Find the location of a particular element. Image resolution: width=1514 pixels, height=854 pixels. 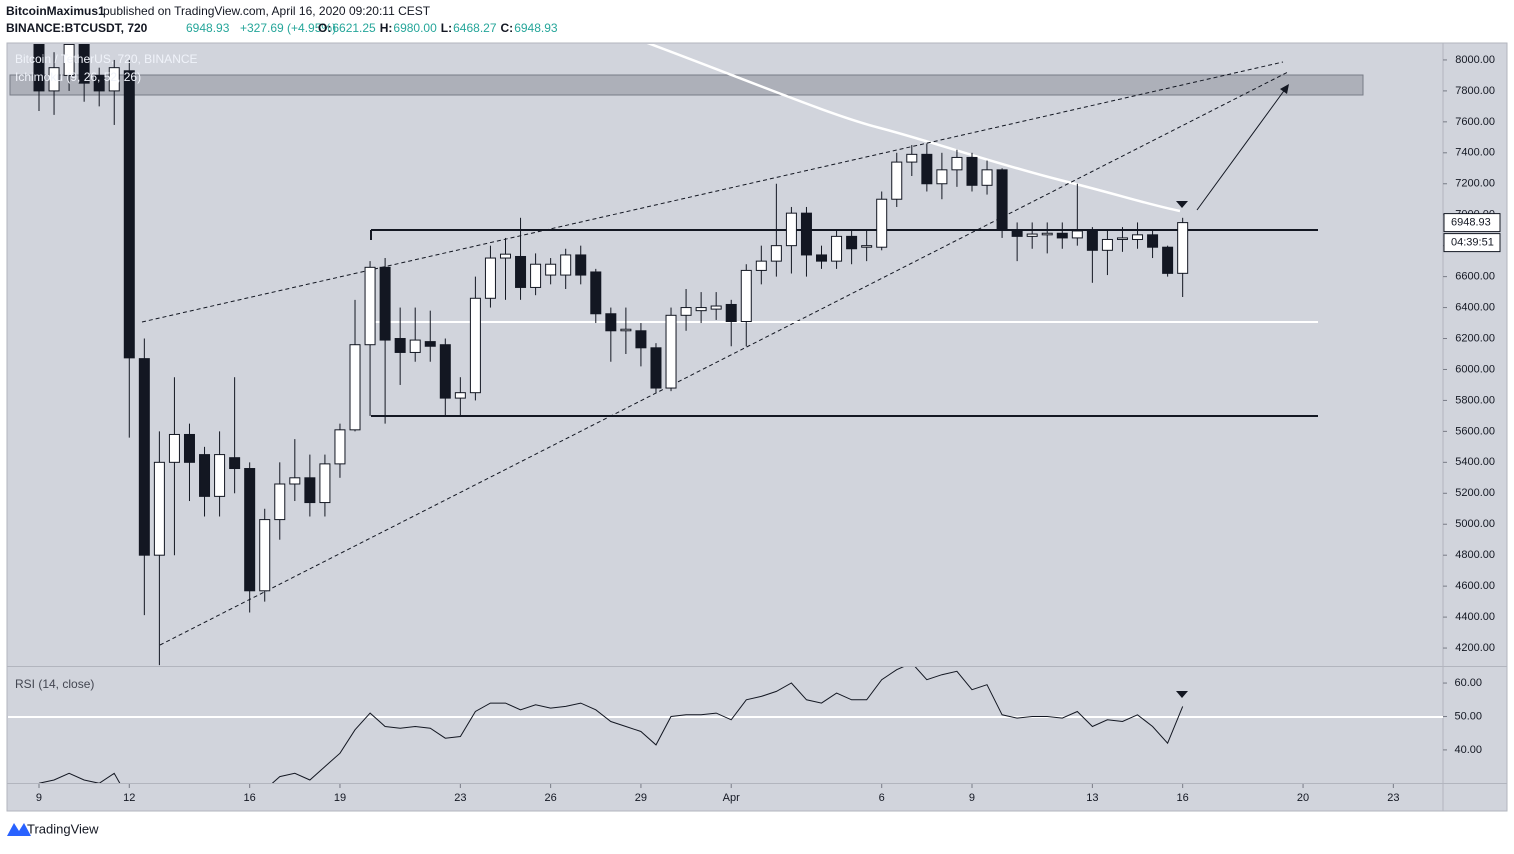

y-tick-label: 7800.00 is located at coordinates (1475, 91).